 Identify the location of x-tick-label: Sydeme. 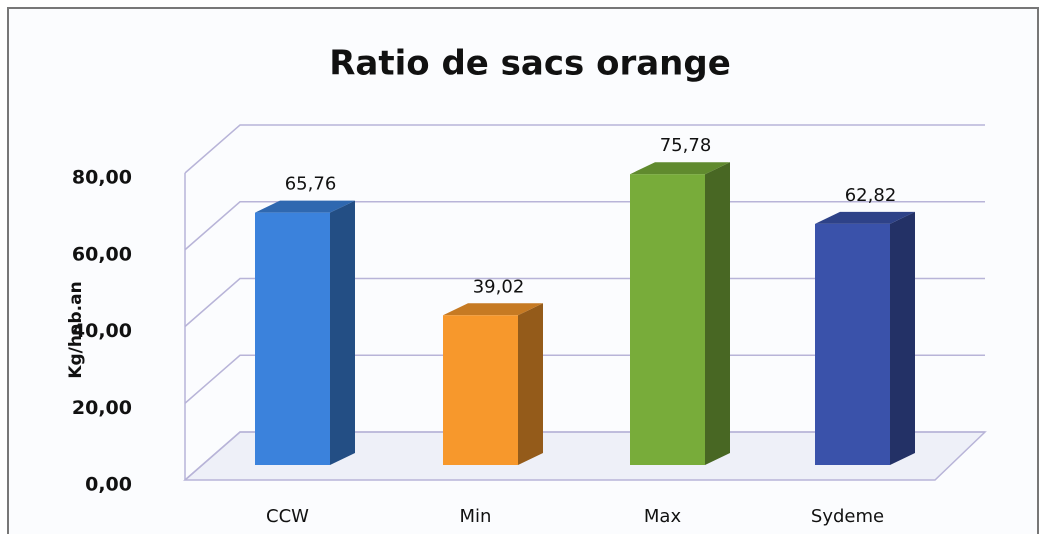
(847, 516).